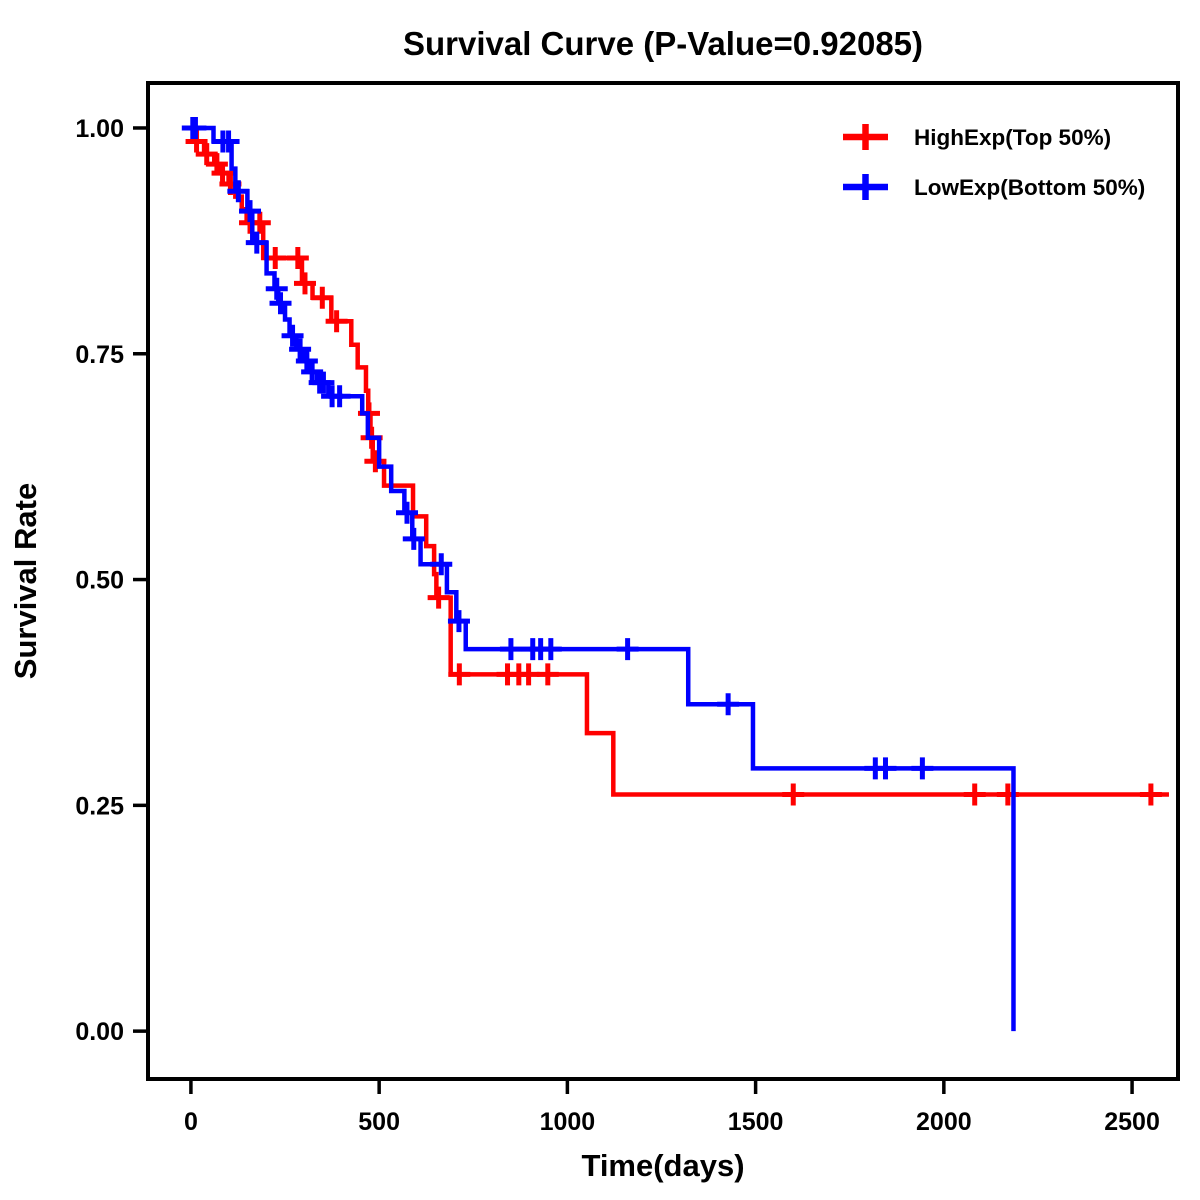  What do you see at coordinates (944, 1122) in the screenshot?
I see `x-tick-label: 2000` at bounding box center [944, 1122].